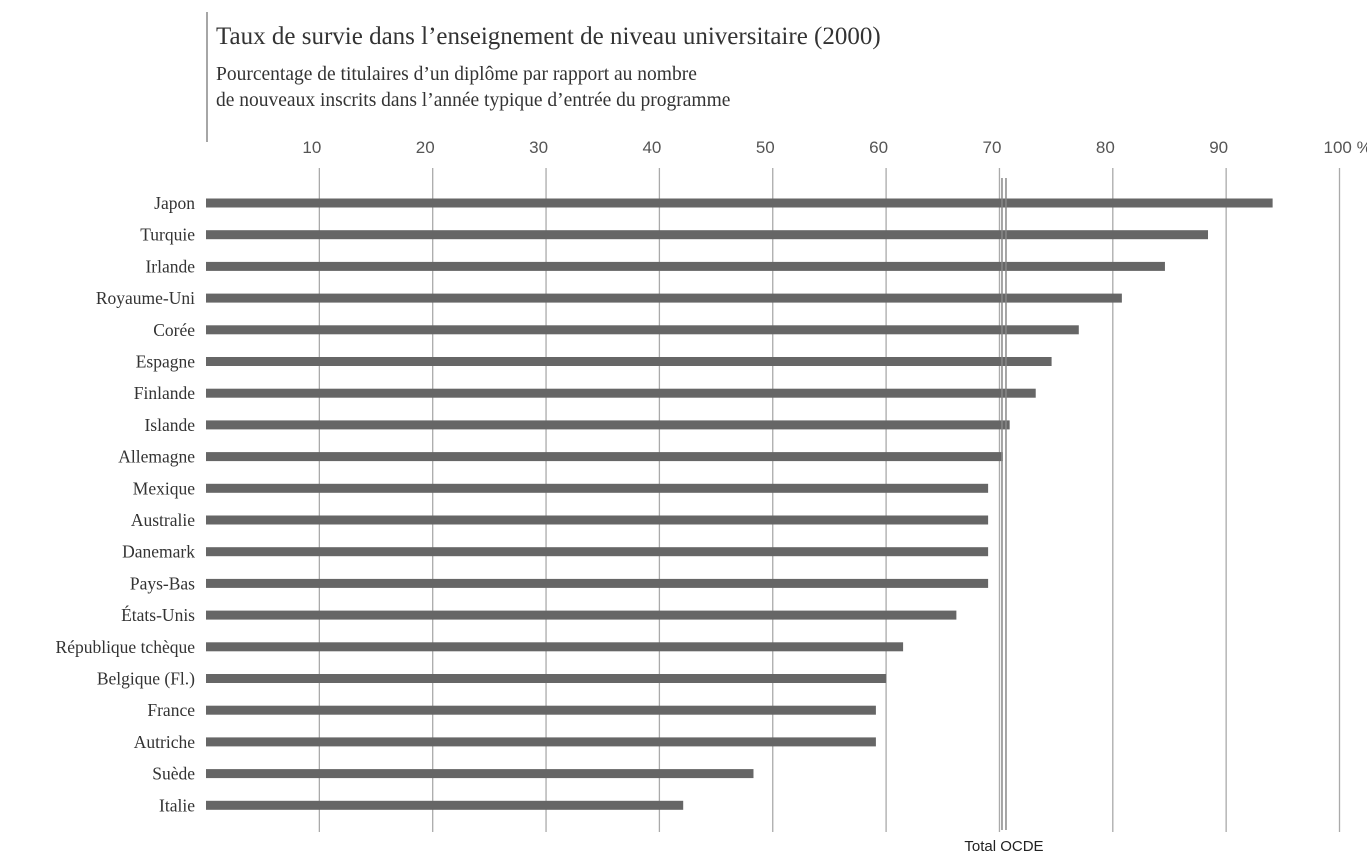  Describe the element at coordinates (177, 805) in the screenshot. I see `y-tick-label: Italie` at that location.